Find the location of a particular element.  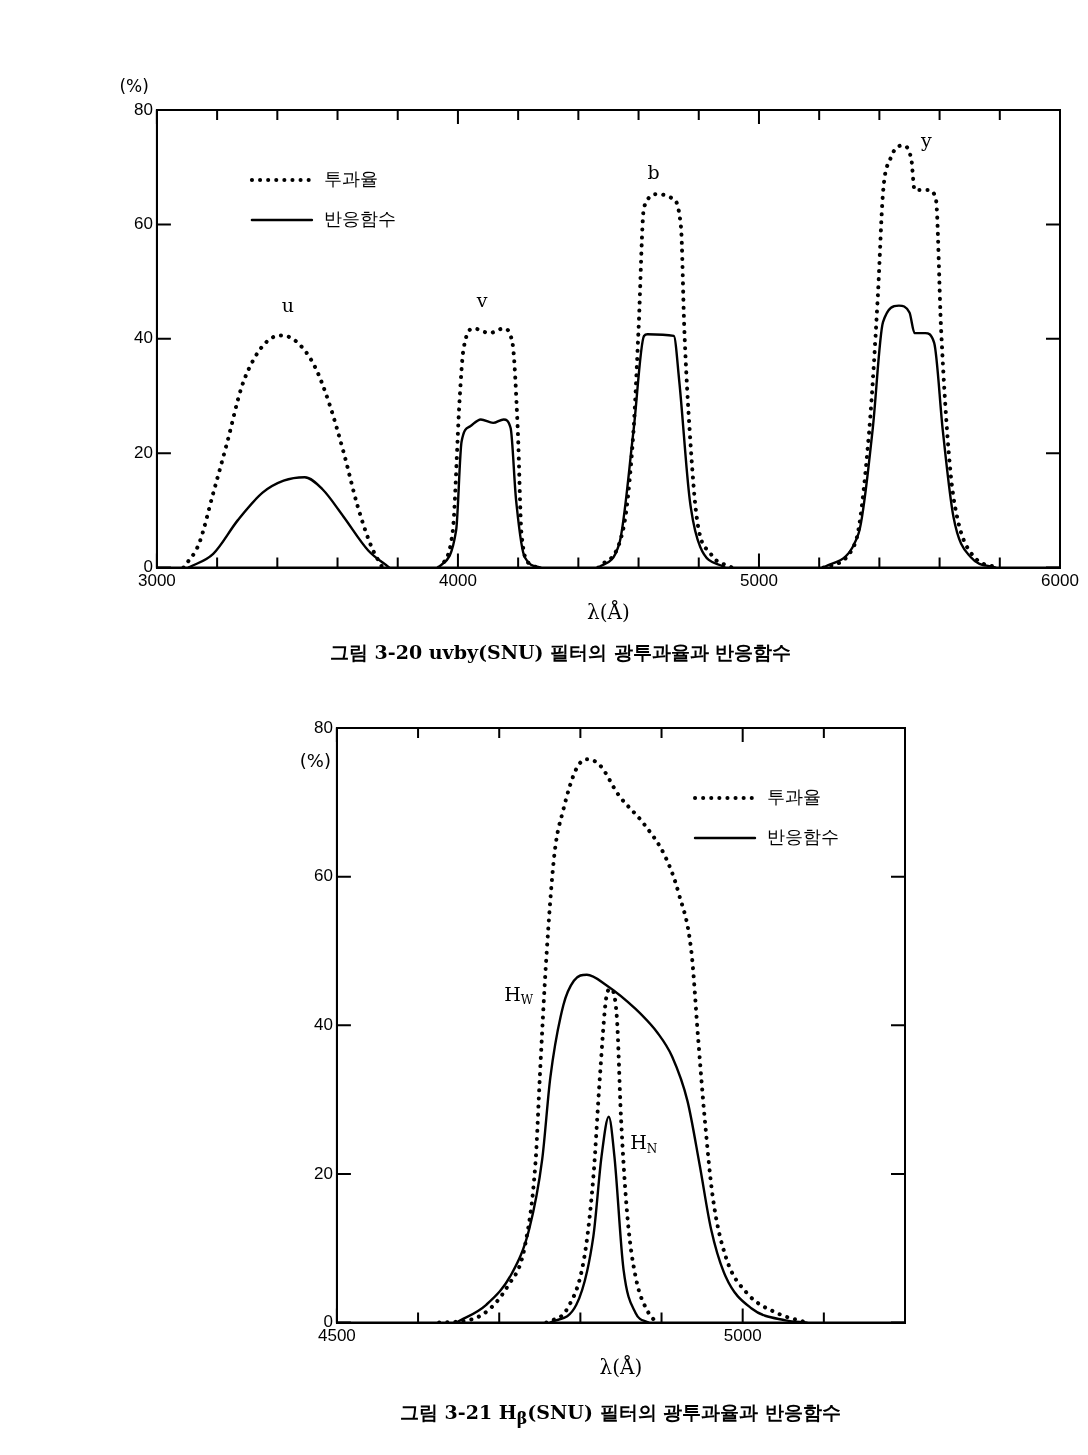

annotation: y is located at coordinates (925, 139).